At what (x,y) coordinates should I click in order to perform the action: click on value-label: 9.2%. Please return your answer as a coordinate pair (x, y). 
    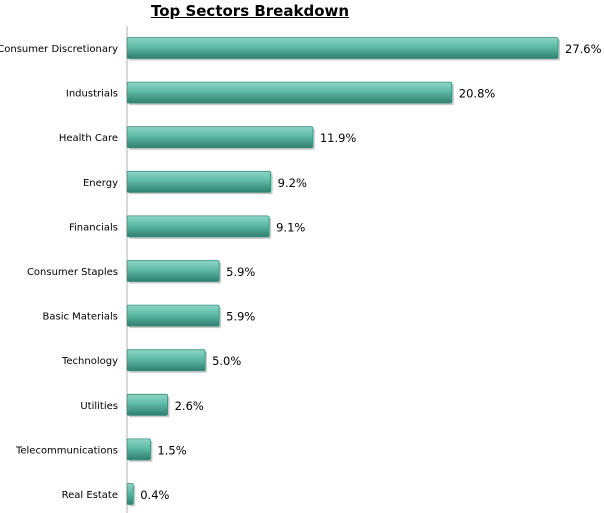
    Looking at the image, I should click on (292, 183).